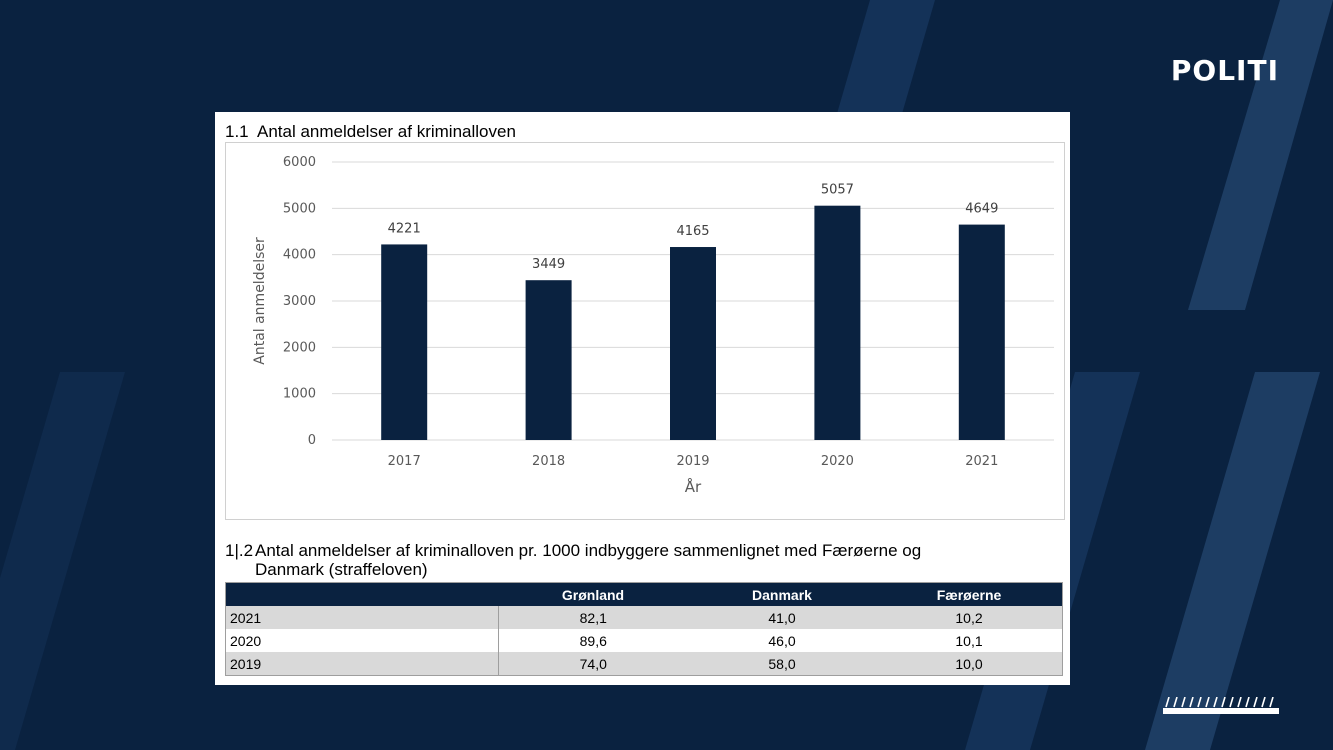 The image size is (1333, 750). What do you see at coordinates (386, 131) in the screenshot?
I see `section1-title: Antal anmeldelser af kriminalloven` at bounding box center [386, 131].